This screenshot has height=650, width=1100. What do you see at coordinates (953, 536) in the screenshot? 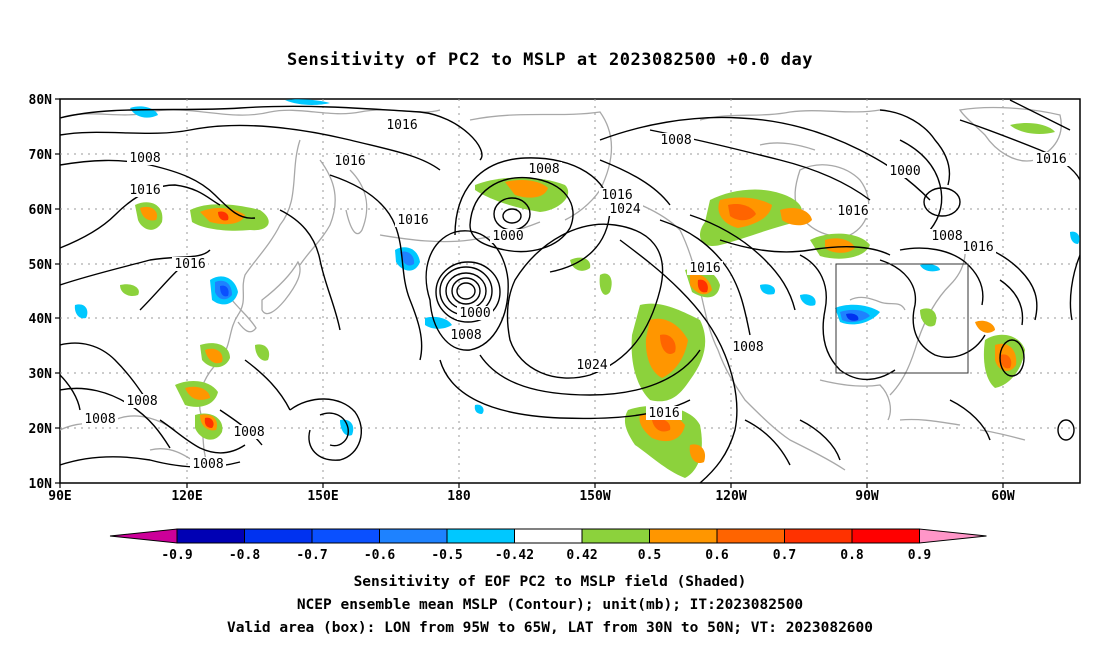
I see `colorbar-above-triangle` at bounding box center [953, 536].